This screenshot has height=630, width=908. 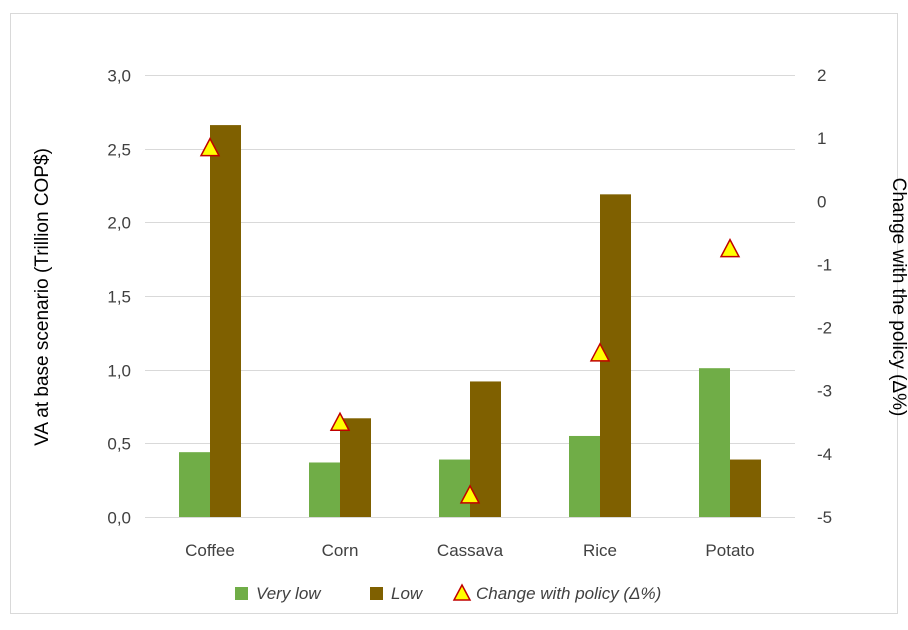 I want to click on x-tick-label: Coffee, so click(x=210, y=550).